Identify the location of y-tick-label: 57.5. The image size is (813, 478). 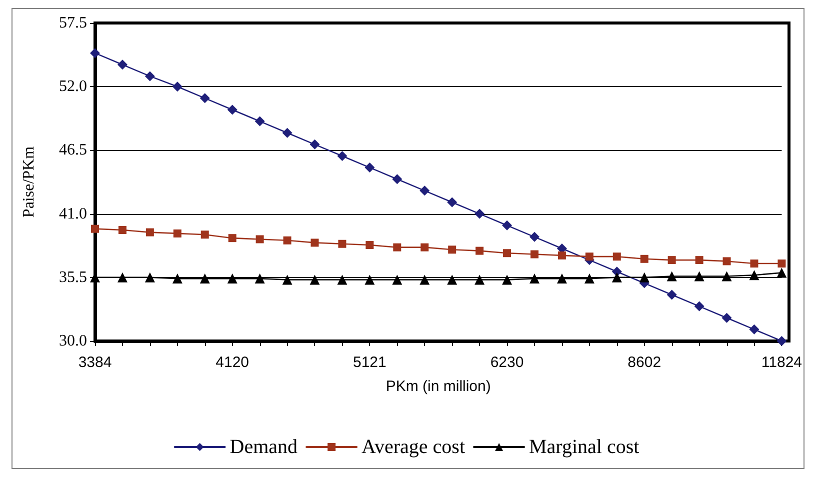
(73, 23).